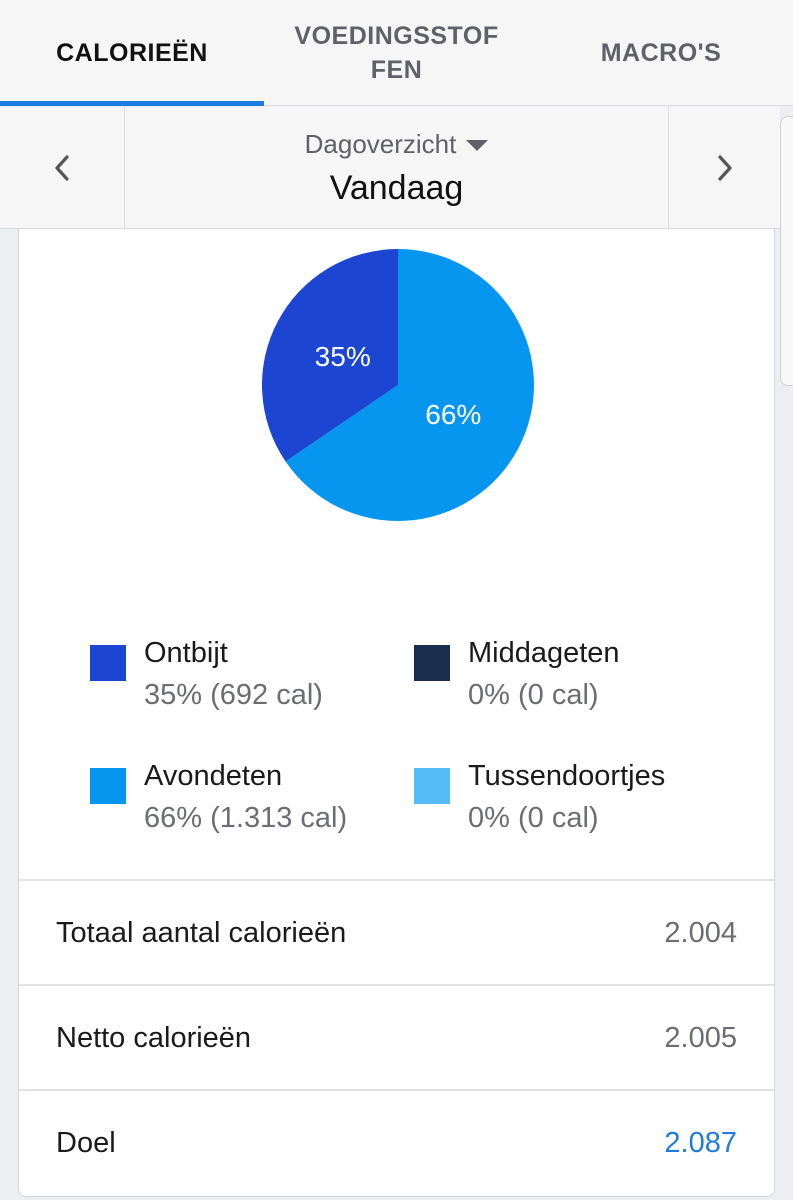 The width and height of the screenshot is (793, 1200). What do you see at coordinates (544, 653) in the screenshot?
I see `legend-name: Middageten` at bounding box center [544, 653].